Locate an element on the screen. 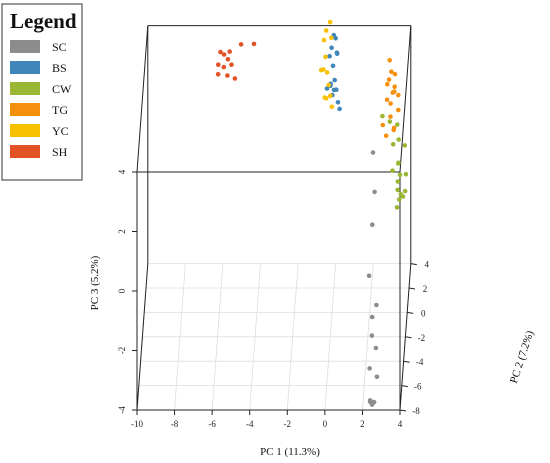 This screenshot has width=550, height=463. y-tick-label: -2 is located at coordinates (422, 338).